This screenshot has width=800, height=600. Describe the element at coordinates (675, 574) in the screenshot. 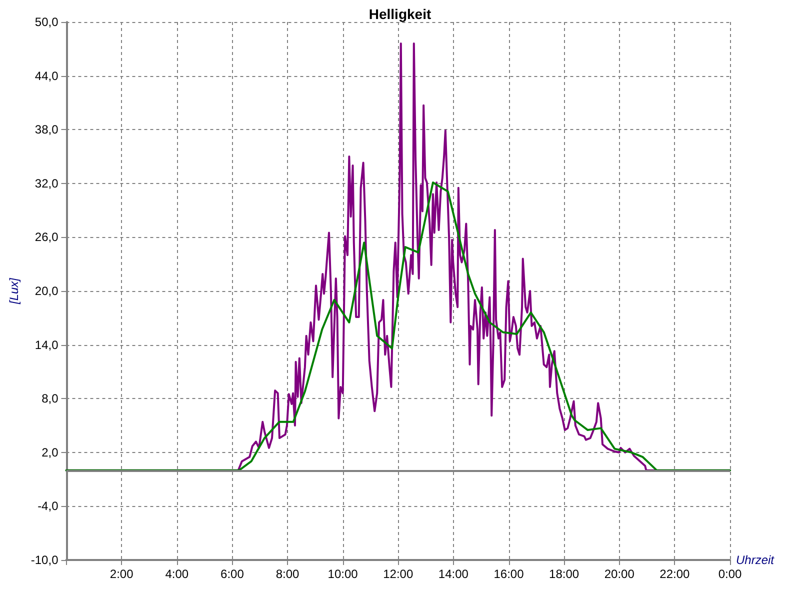

I see `x-tick-label: 22:00` at that location.